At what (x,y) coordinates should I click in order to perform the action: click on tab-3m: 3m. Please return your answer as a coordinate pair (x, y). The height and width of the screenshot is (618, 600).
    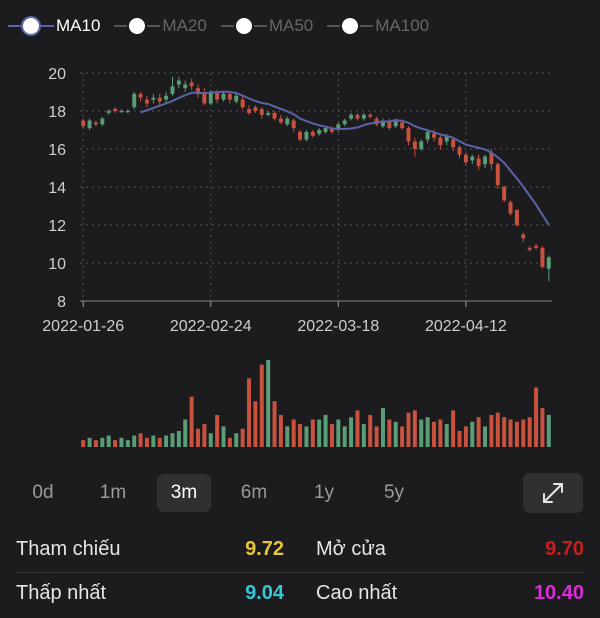
    Looking at the image, I should click on (184, 493).